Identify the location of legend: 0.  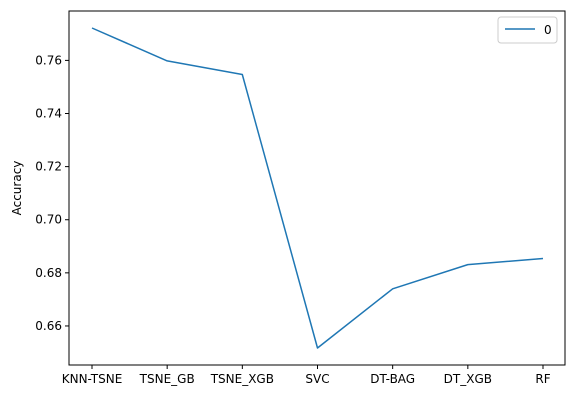
(527, 30).